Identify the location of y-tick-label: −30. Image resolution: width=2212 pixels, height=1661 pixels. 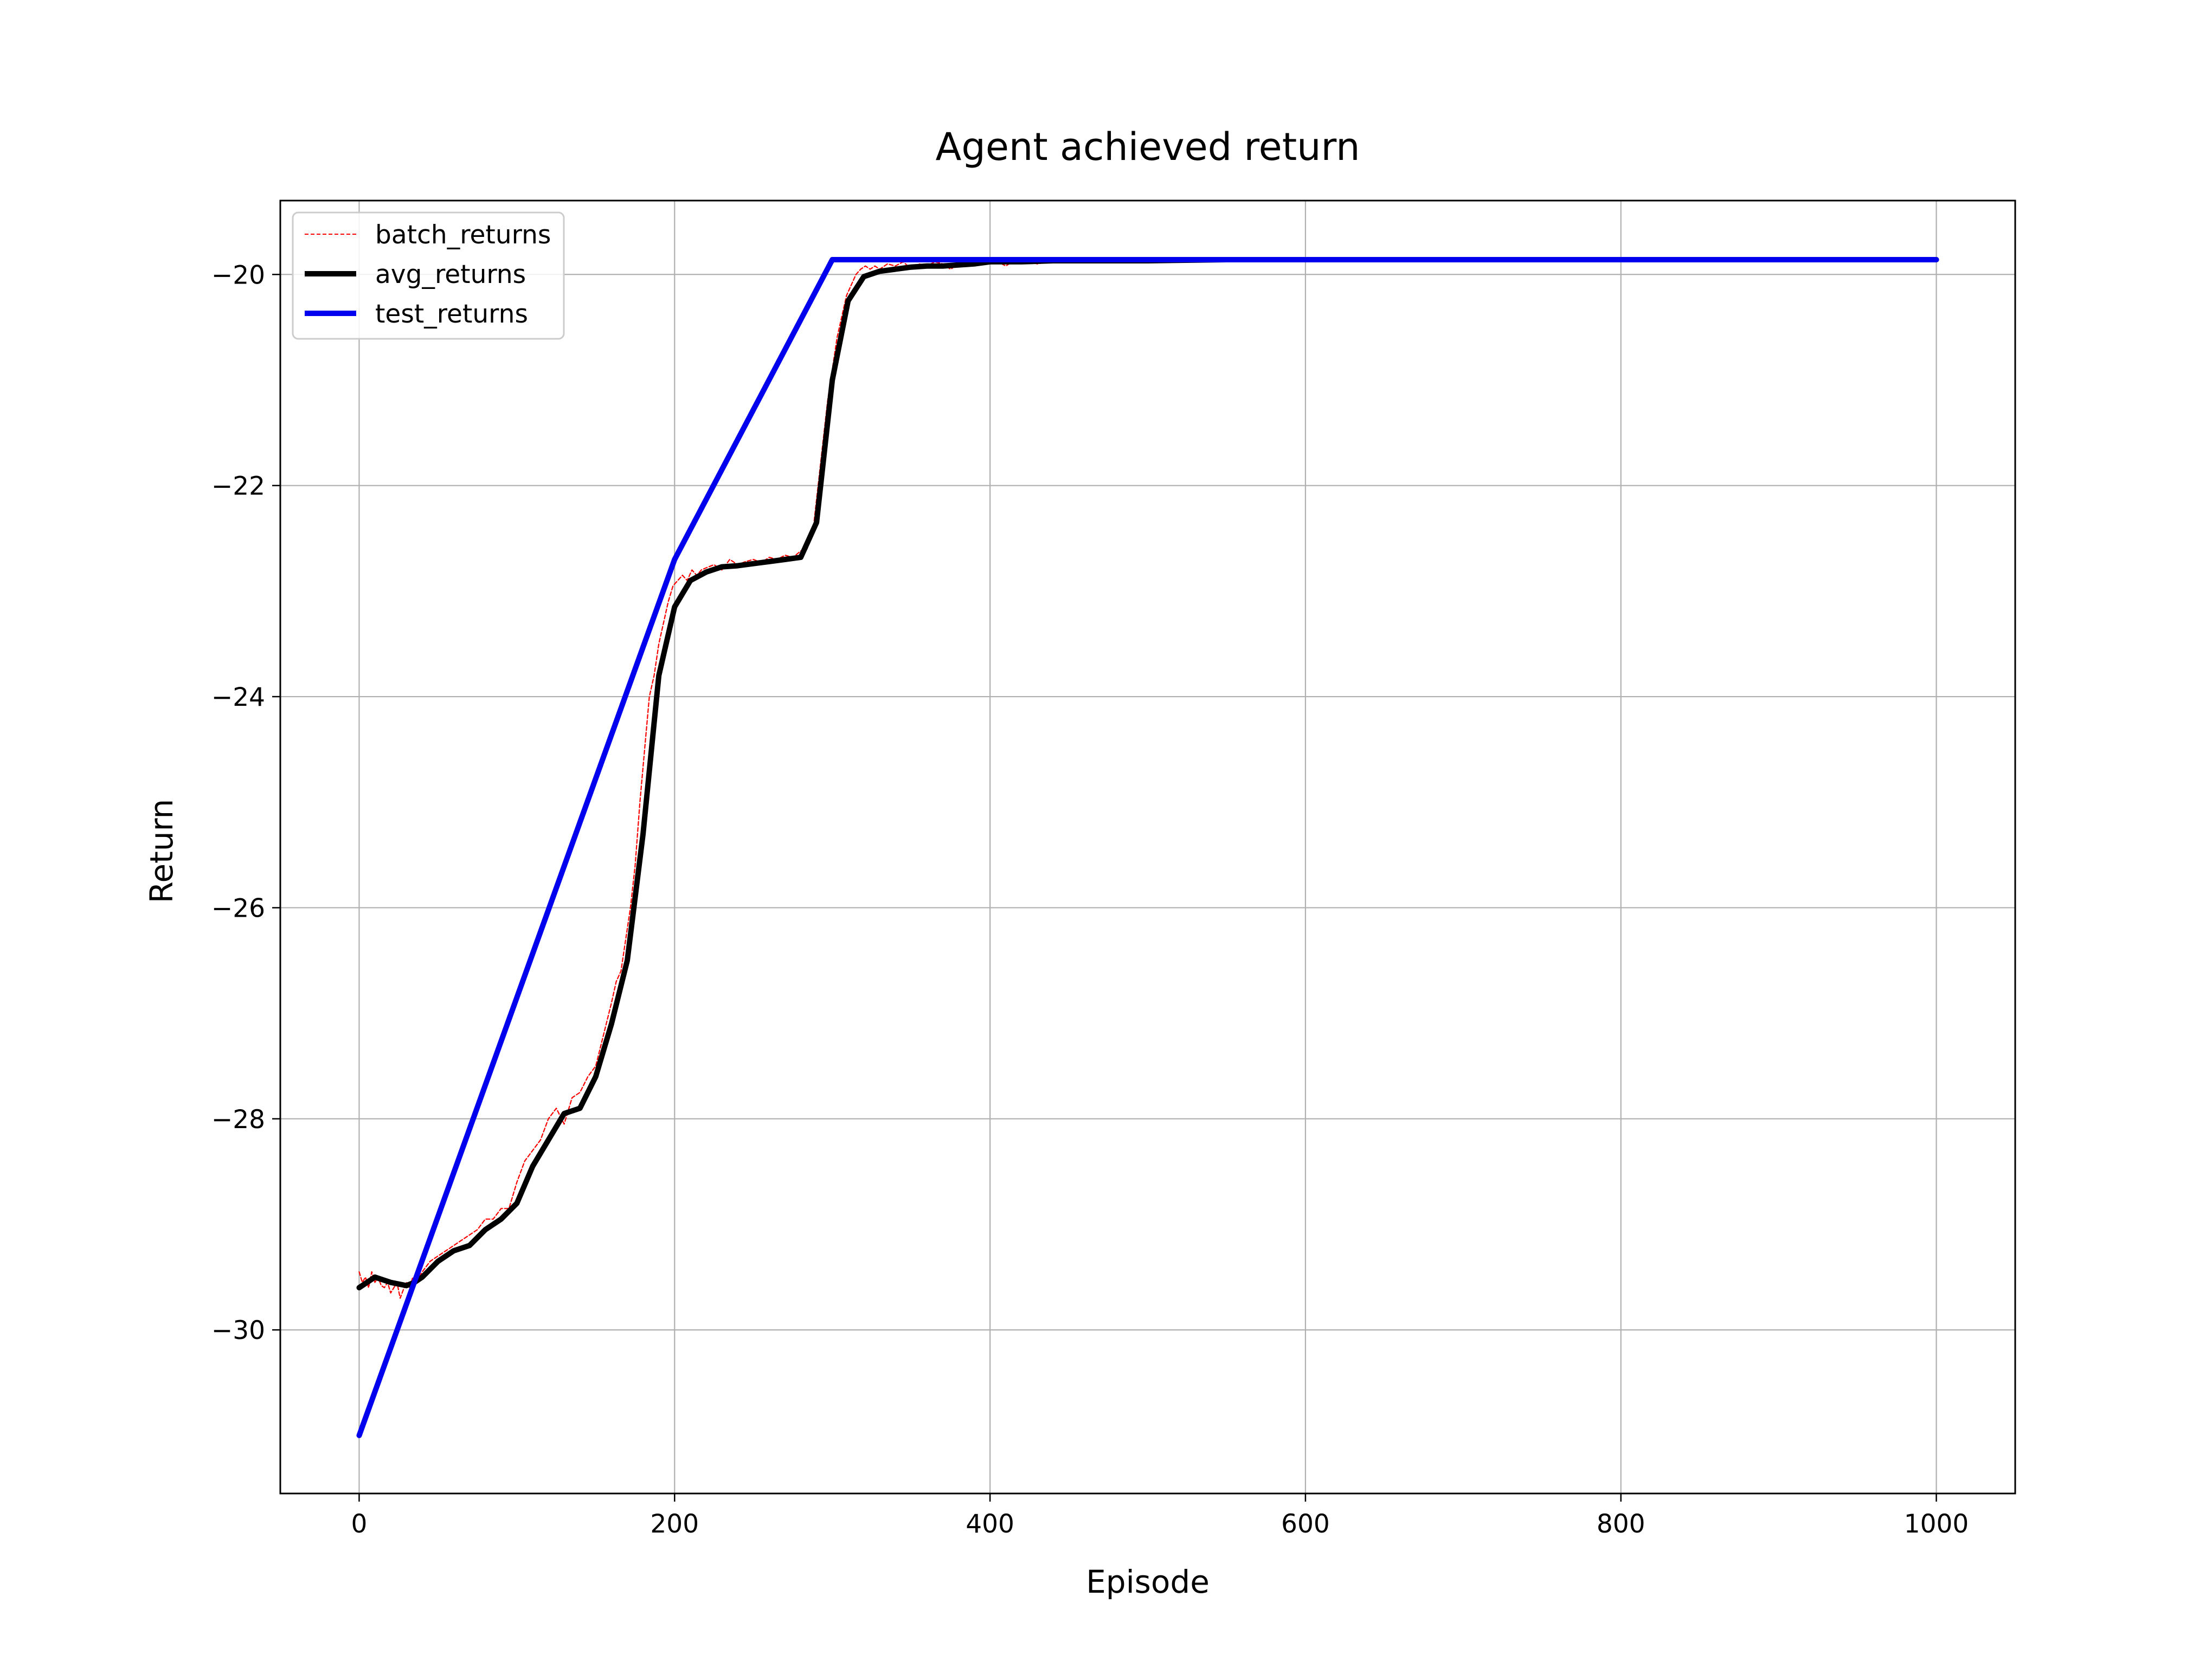
(238, 1330).